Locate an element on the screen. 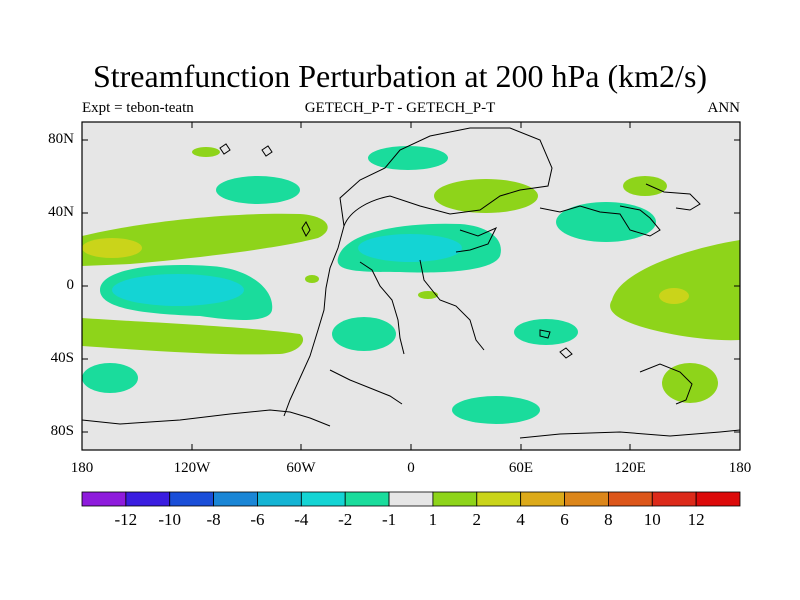 The image size is (800, 600). colorbar-label: -10 is located at coordinates (170, 519).